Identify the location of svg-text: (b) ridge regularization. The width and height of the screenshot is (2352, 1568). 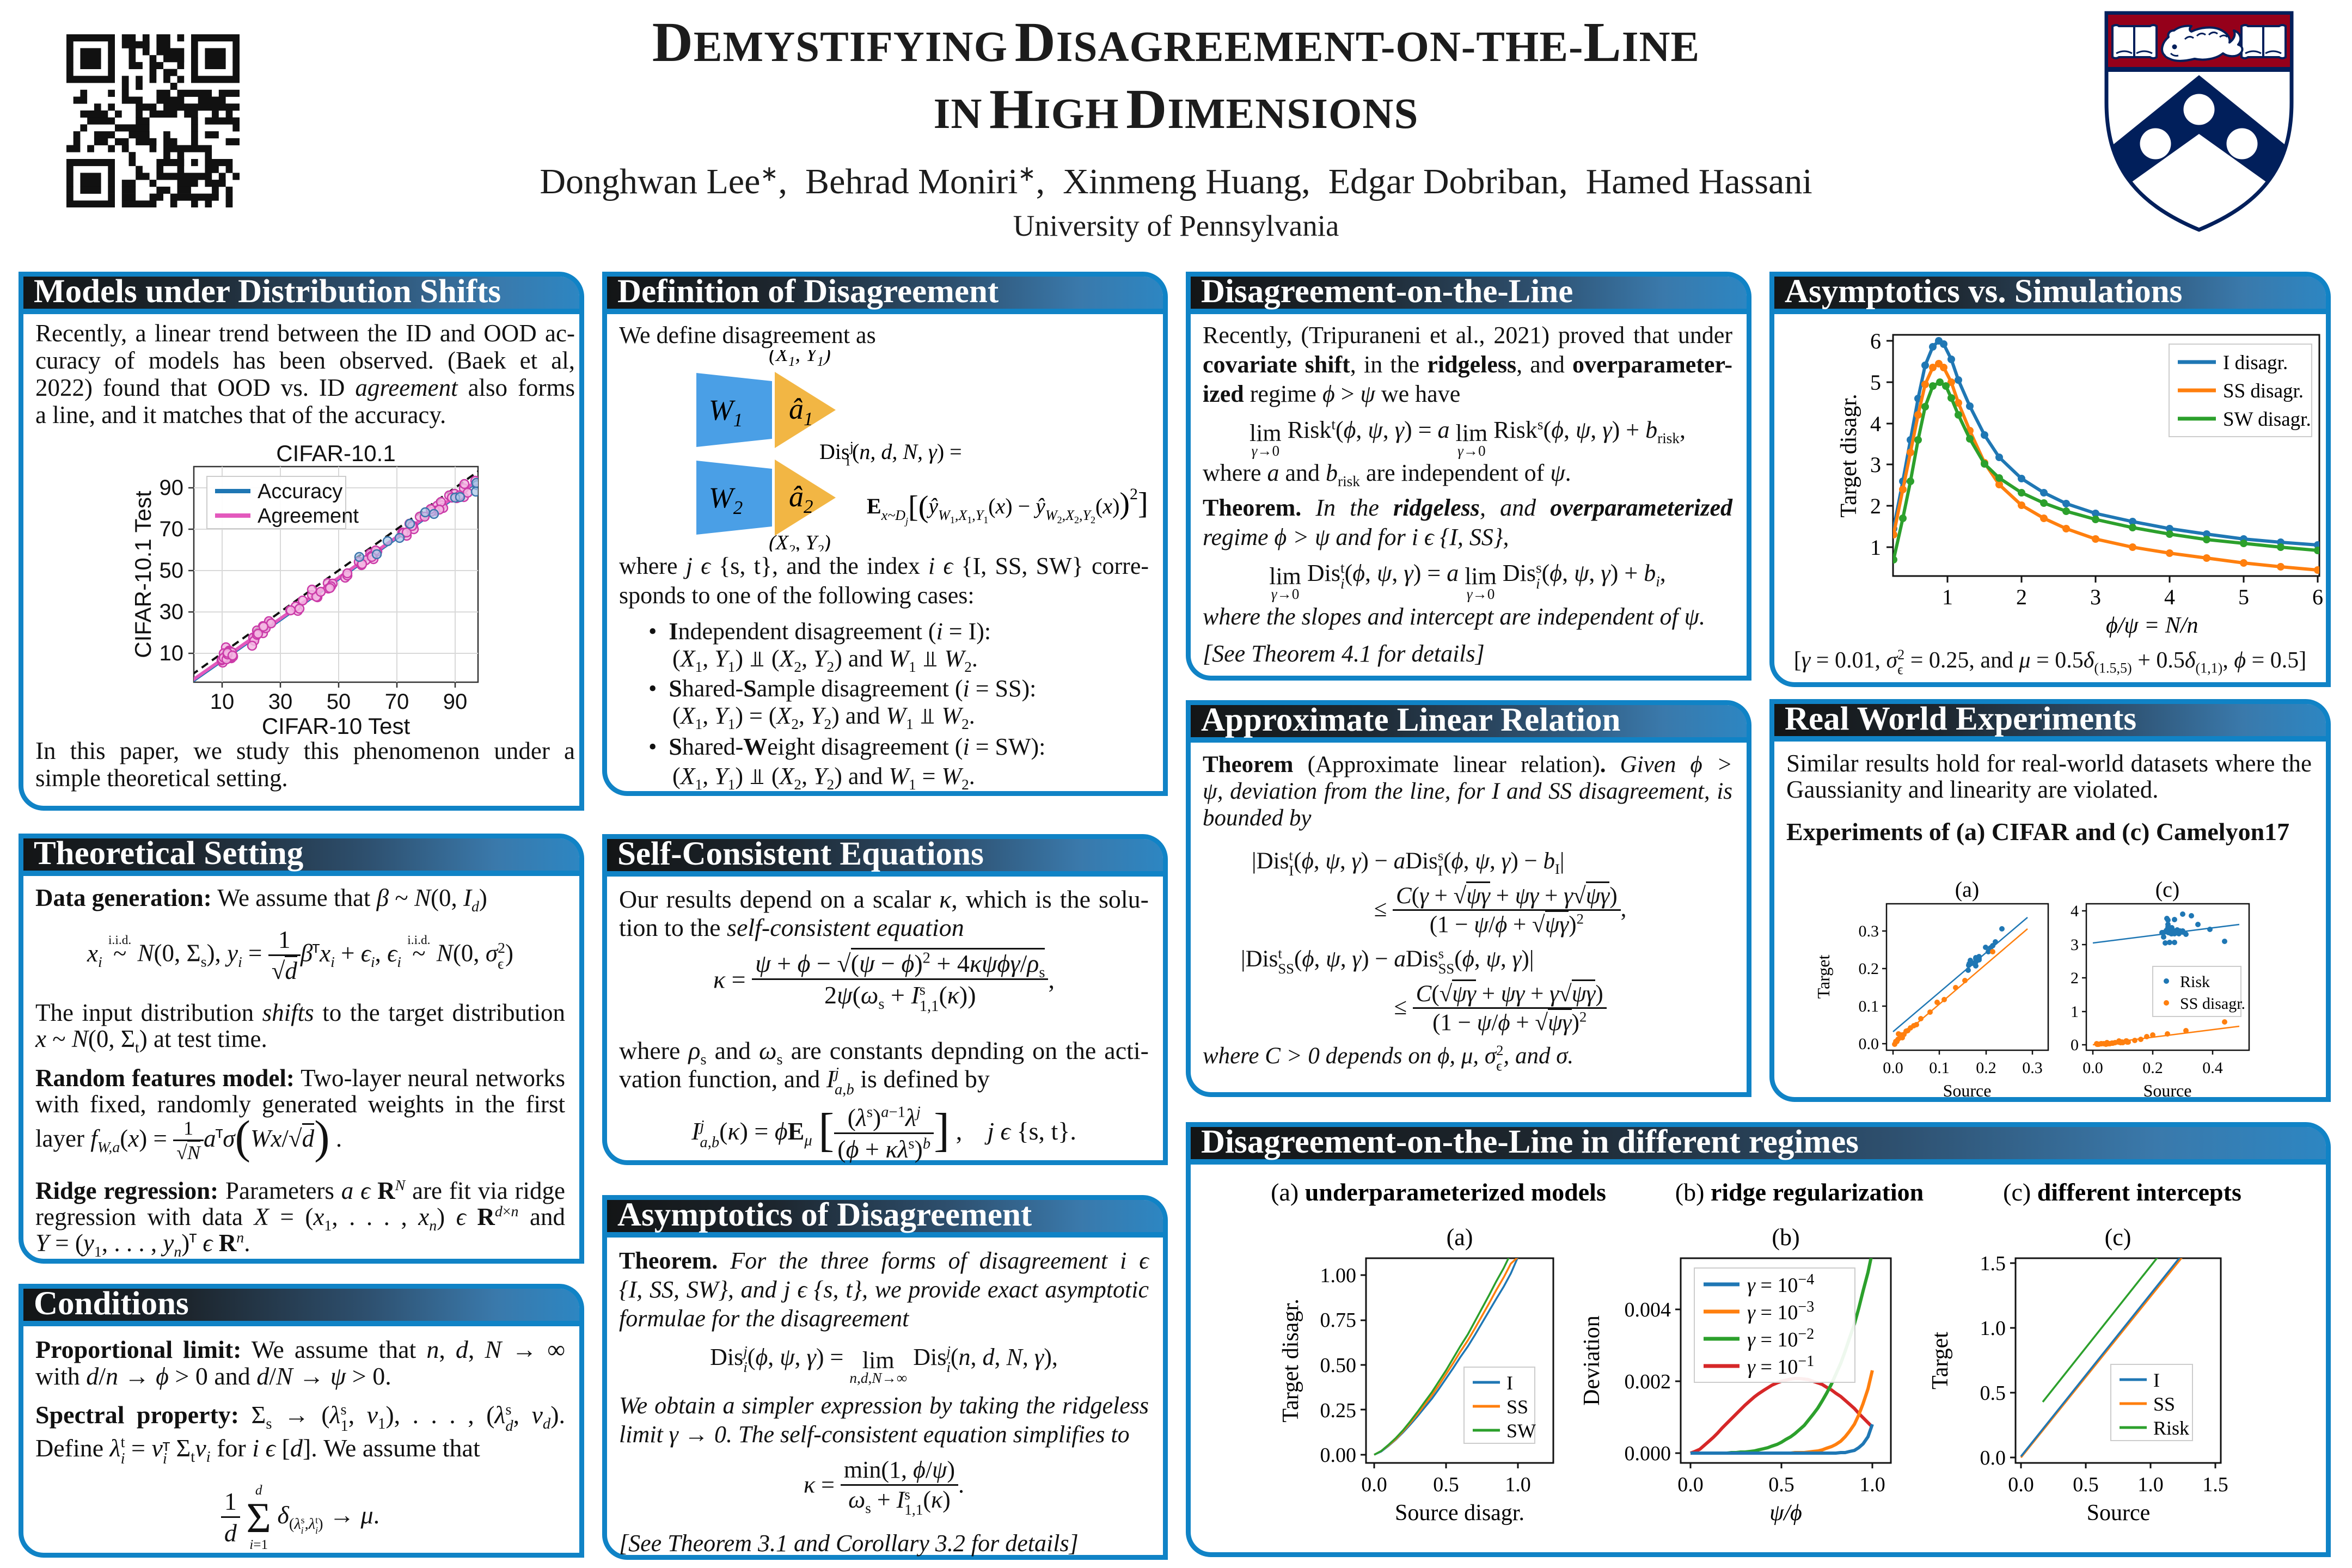
(1799, 1192).